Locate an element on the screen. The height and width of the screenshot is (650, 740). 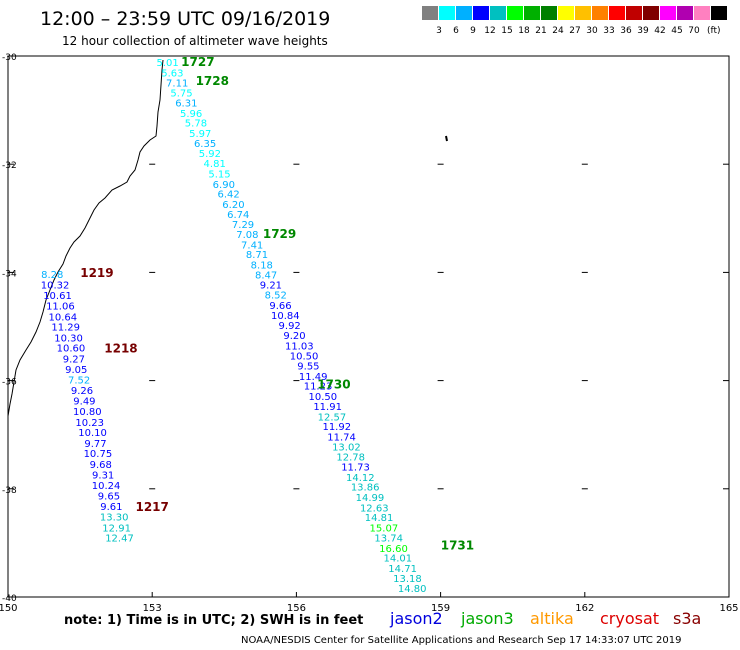
swh-value-label: 11.74 is located at coordinates (341, 437).